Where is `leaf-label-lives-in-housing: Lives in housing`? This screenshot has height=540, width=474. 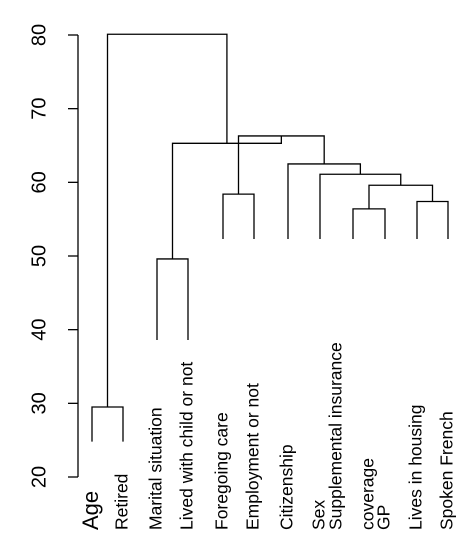
leaf-label-lives-in-housing: Lives in housing is located at coordinates (416, 468).